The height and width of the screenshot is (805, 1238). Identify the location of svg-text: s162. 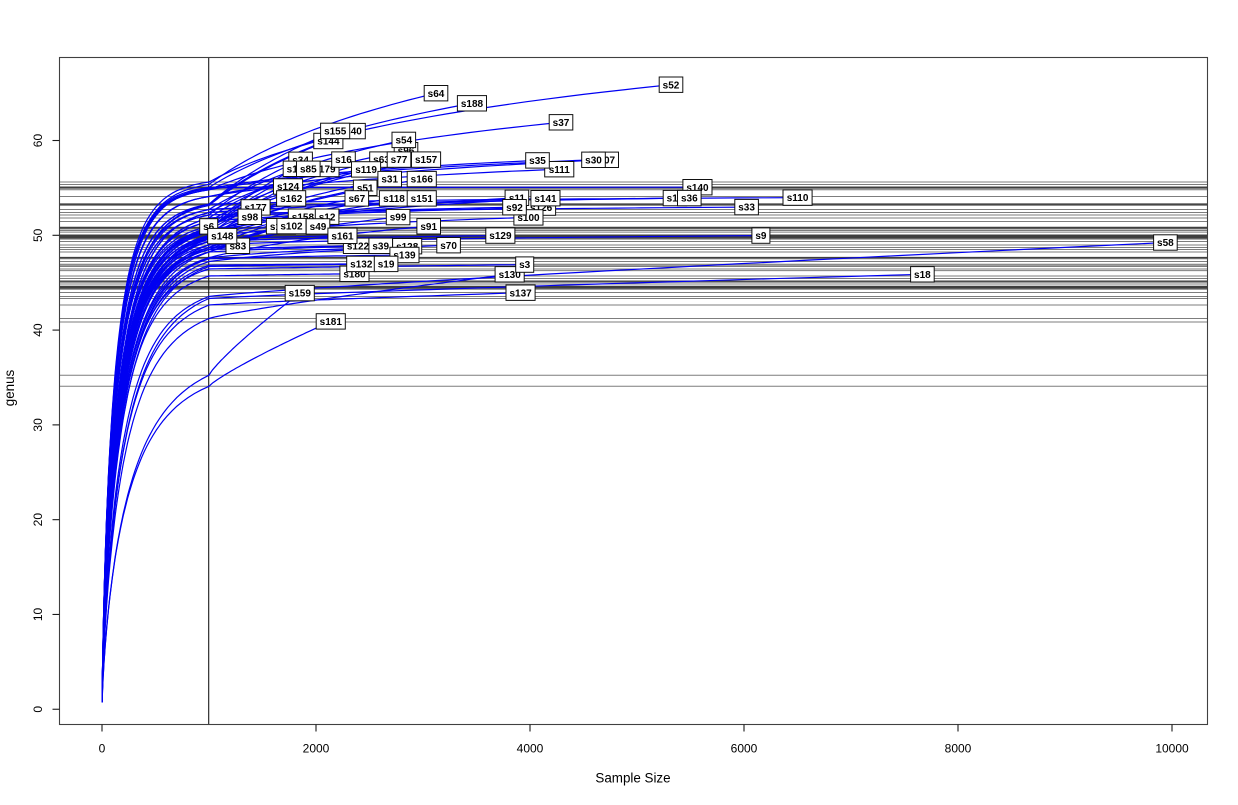
(291, 199).